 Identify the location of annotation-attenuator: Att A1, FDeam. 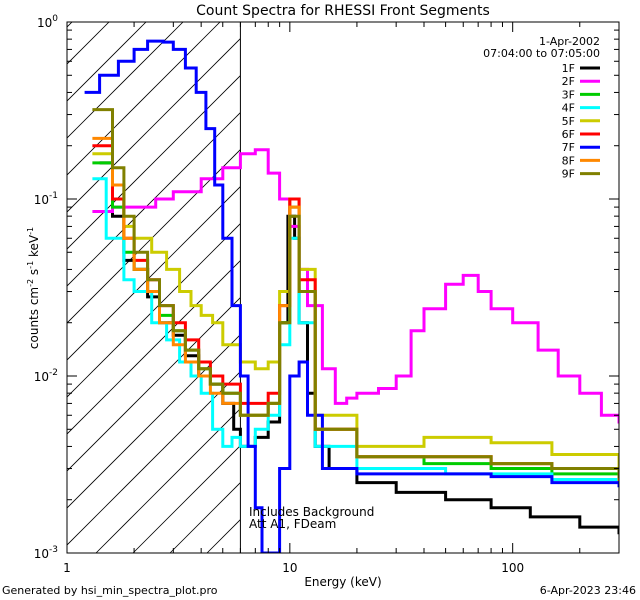
(292, 524).